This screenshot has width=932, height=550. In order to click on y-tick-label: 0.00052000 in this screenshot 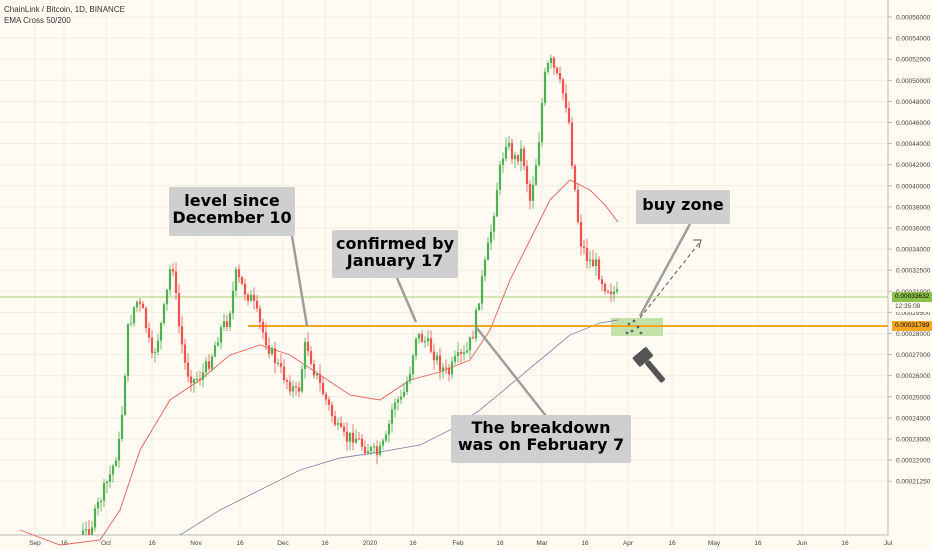, I will do `click(913, 60)`.